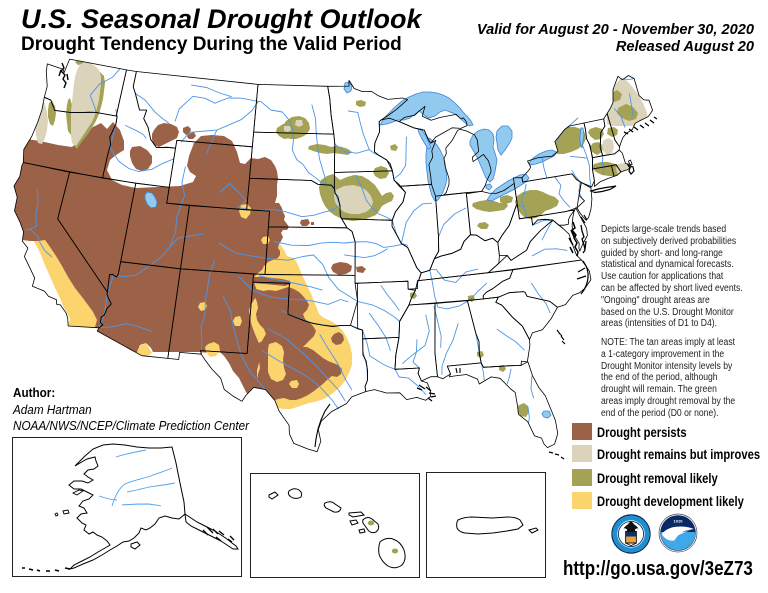 The height and width of the screenshot is (593, 768). What do you see at coordinates (679, 521) in the screenshot?
I see `svg-text: 1010` at bounding box center [679, 521].